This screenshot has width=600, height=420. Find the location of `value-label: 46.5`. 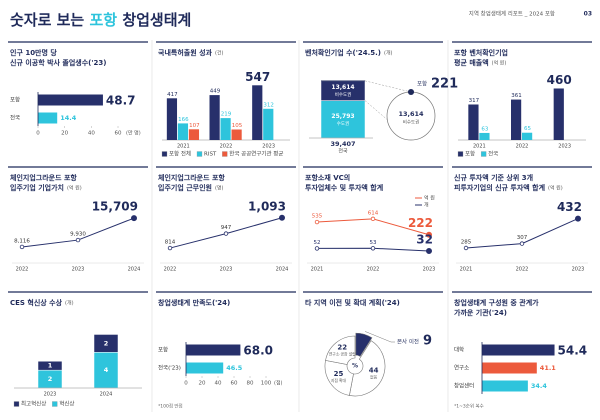

value-label: 46.5 is located at coordinates (234, 368).